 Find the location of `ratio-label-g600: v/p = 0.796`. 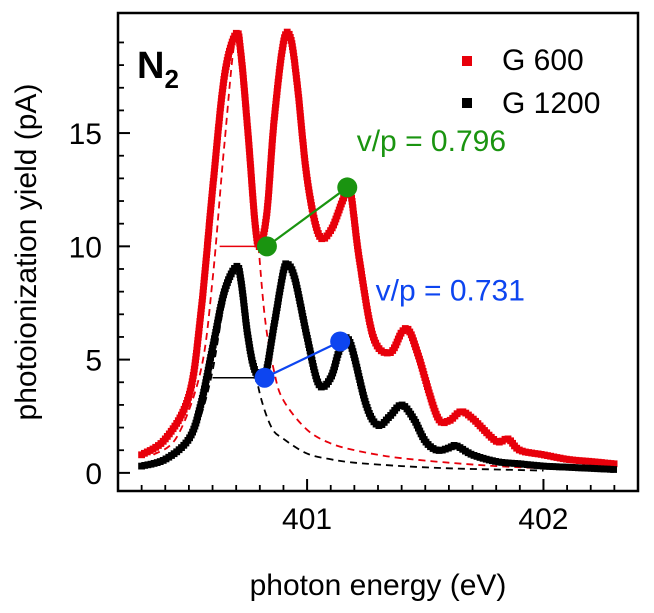

ratio-label-g600: v/p = 0.796 is located at coordinates (431, 141).